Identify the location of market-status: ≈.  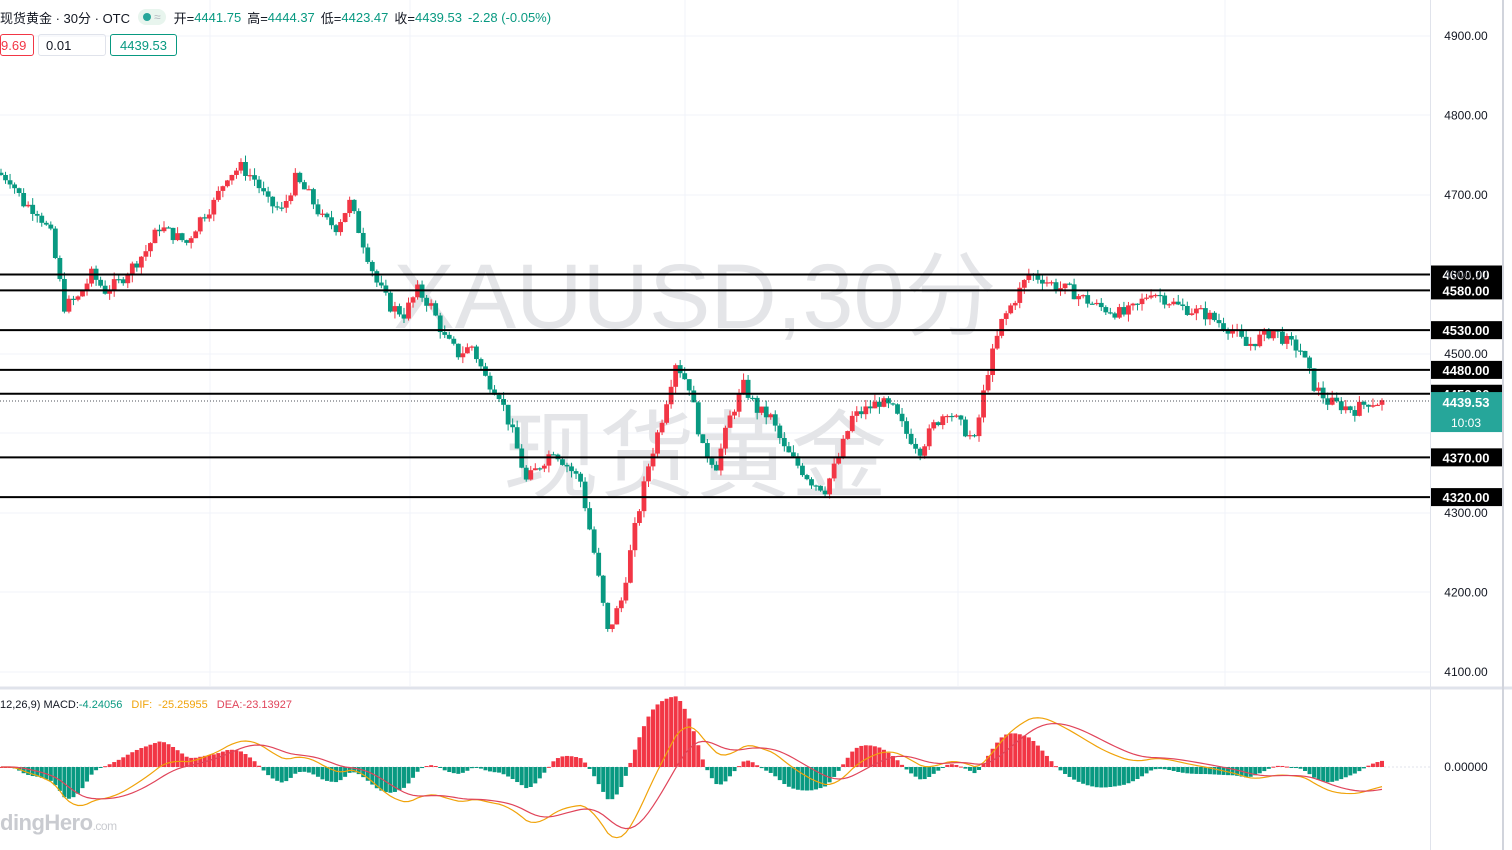
(152, 17).